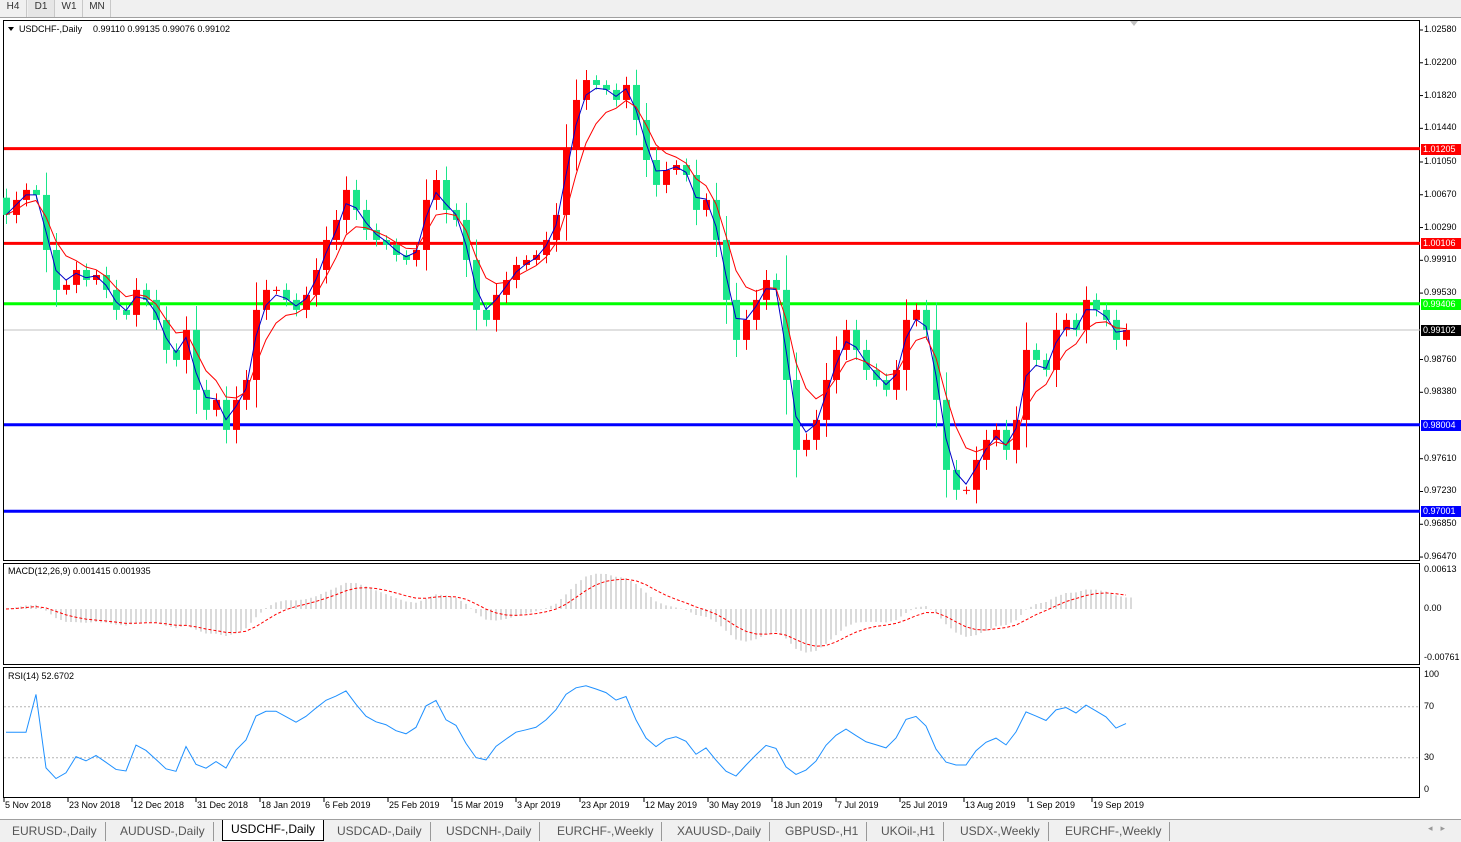 The image size is (1461, 842). I want to click on level-price-badge: 1.01205, so click(1441, 149).